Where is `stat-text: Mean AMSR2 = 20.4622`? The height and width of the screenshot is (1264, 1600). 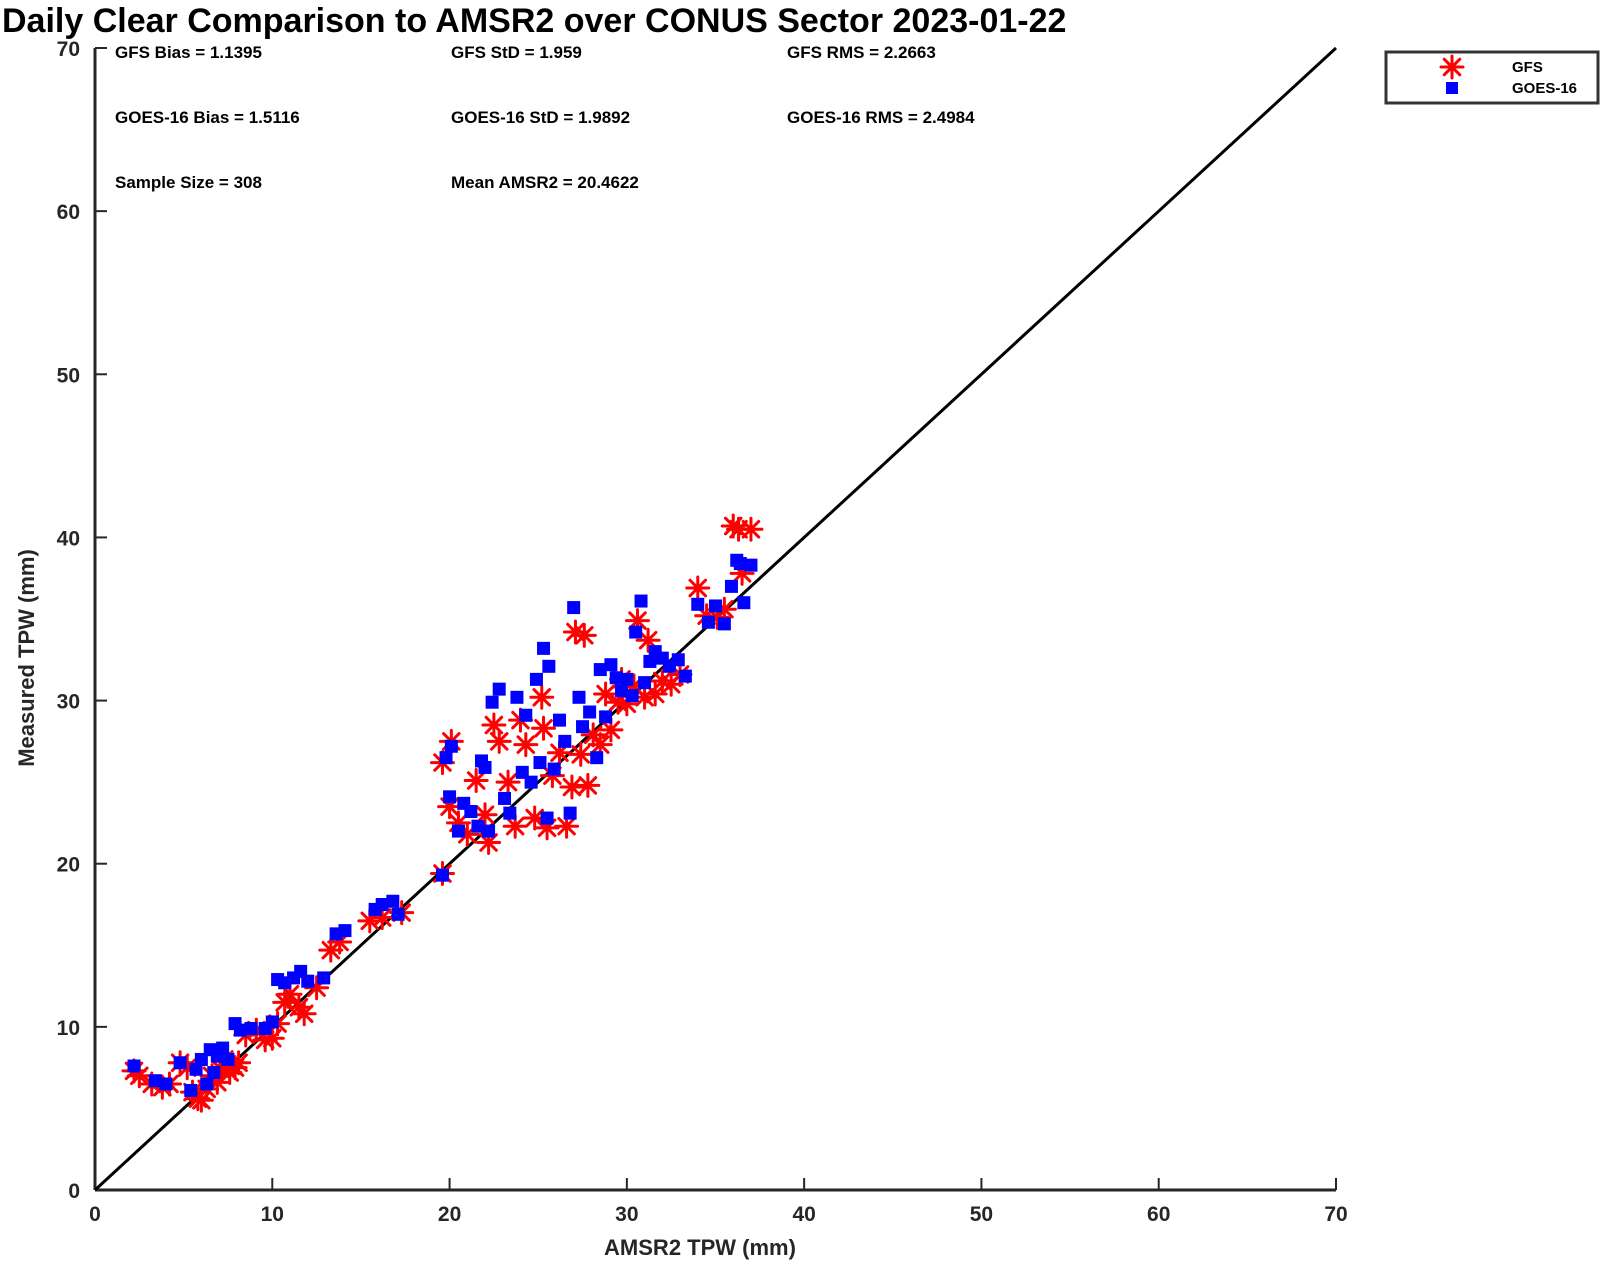
stat-text: Mean AMSR2 = 20.4622 is located at coordinates (545, 182).